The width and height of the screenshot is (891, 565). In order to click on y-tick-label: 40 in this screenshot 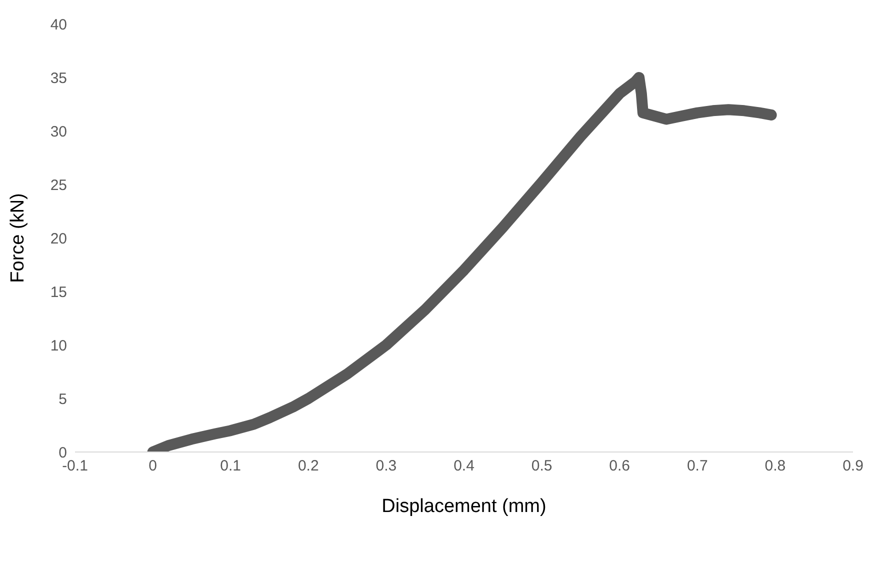, I will do `click(58, 25)`.